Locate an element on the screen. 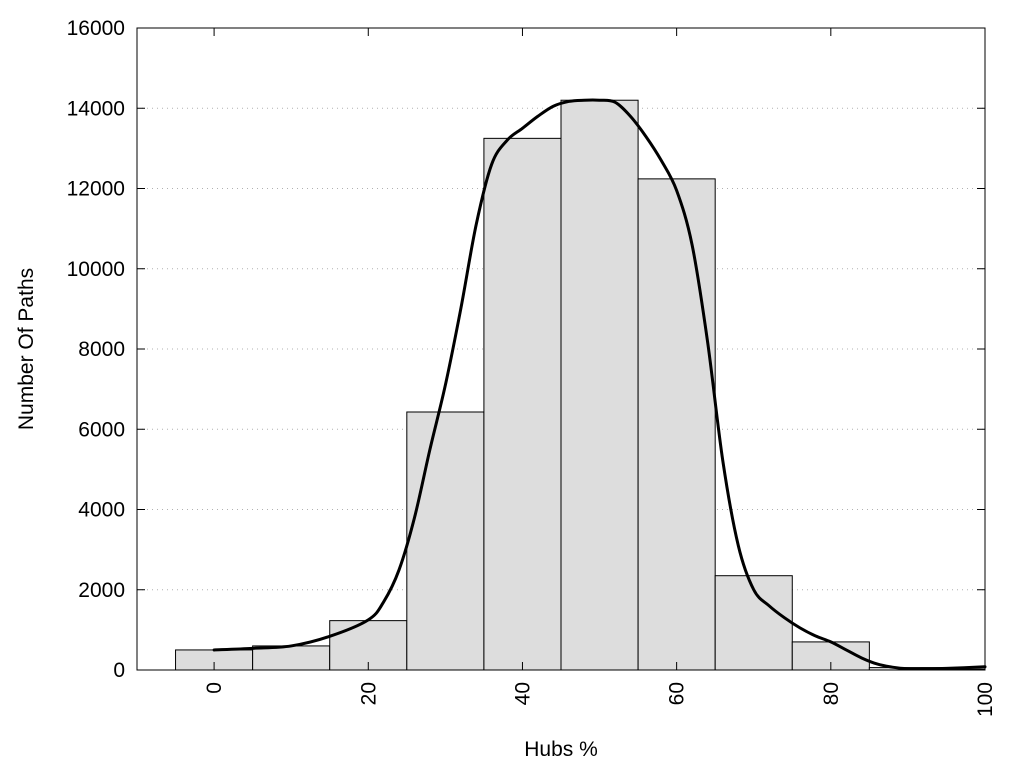  x-tick-label: 0 is located at coordinates (214, 688).